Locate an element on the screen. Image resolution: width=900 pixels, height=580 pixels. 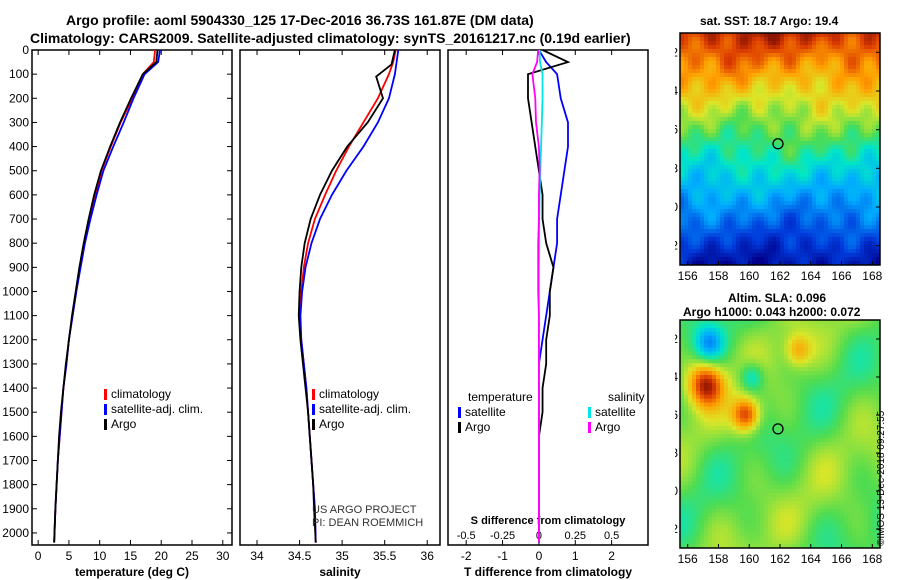
legend-label: satellite-adj. clim. is located at coordinates (365, 409).